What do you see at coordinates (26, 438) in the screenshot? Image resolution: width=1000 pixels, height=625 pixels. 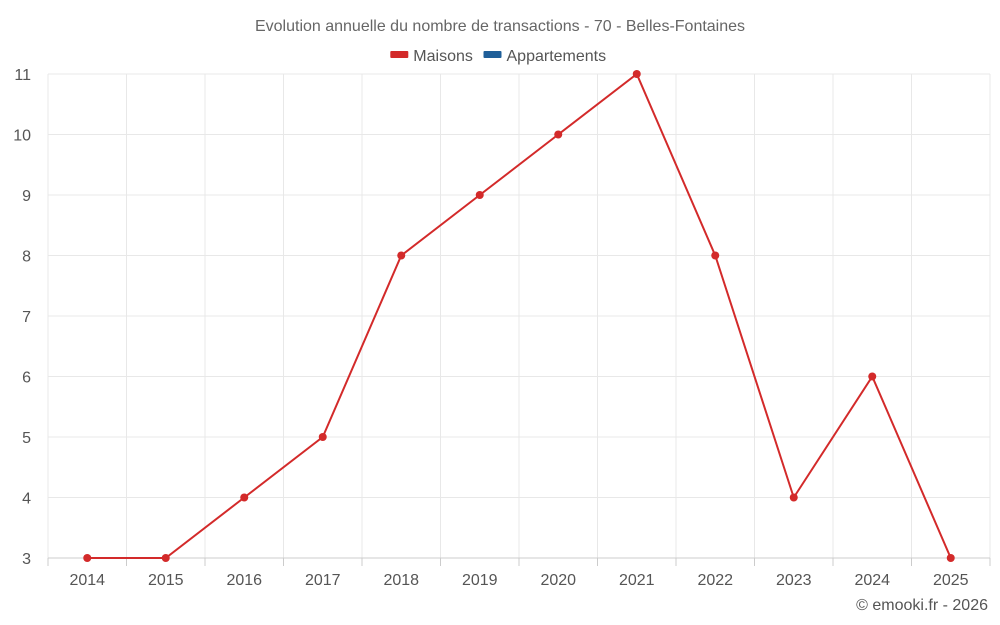 I see `y-tick-label: 5` at bounding box center [26, 438].